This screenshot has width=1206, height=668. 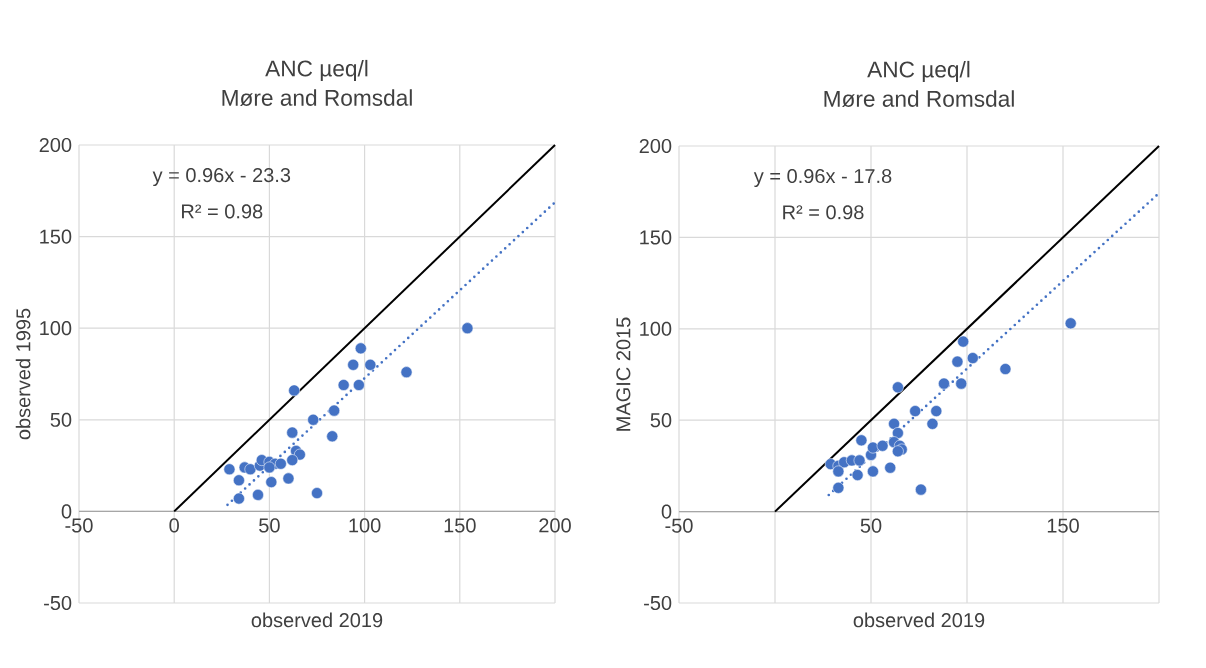 What do you see at coordinates (822, 178) in the screenshot?
I see `annotation: y = 0.96x - 17.8` at bounding box center [822, 178].